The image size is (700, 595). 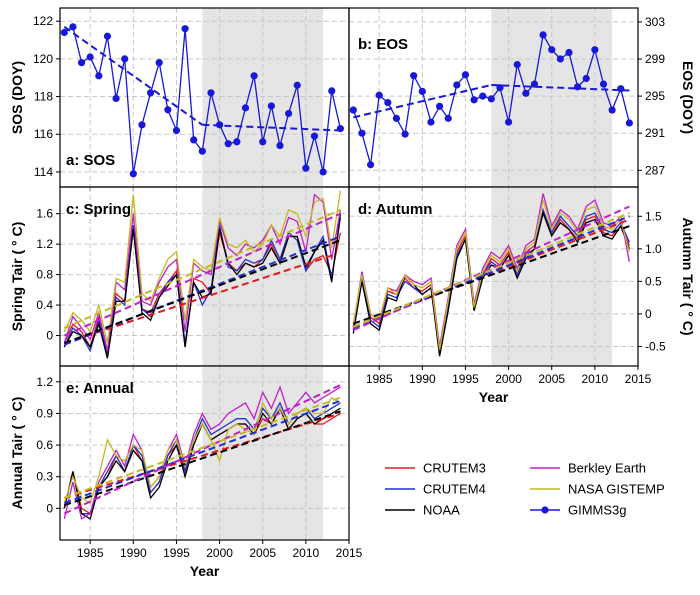 I want to click on data-point-sos-1982, so click(x=64, y=32).